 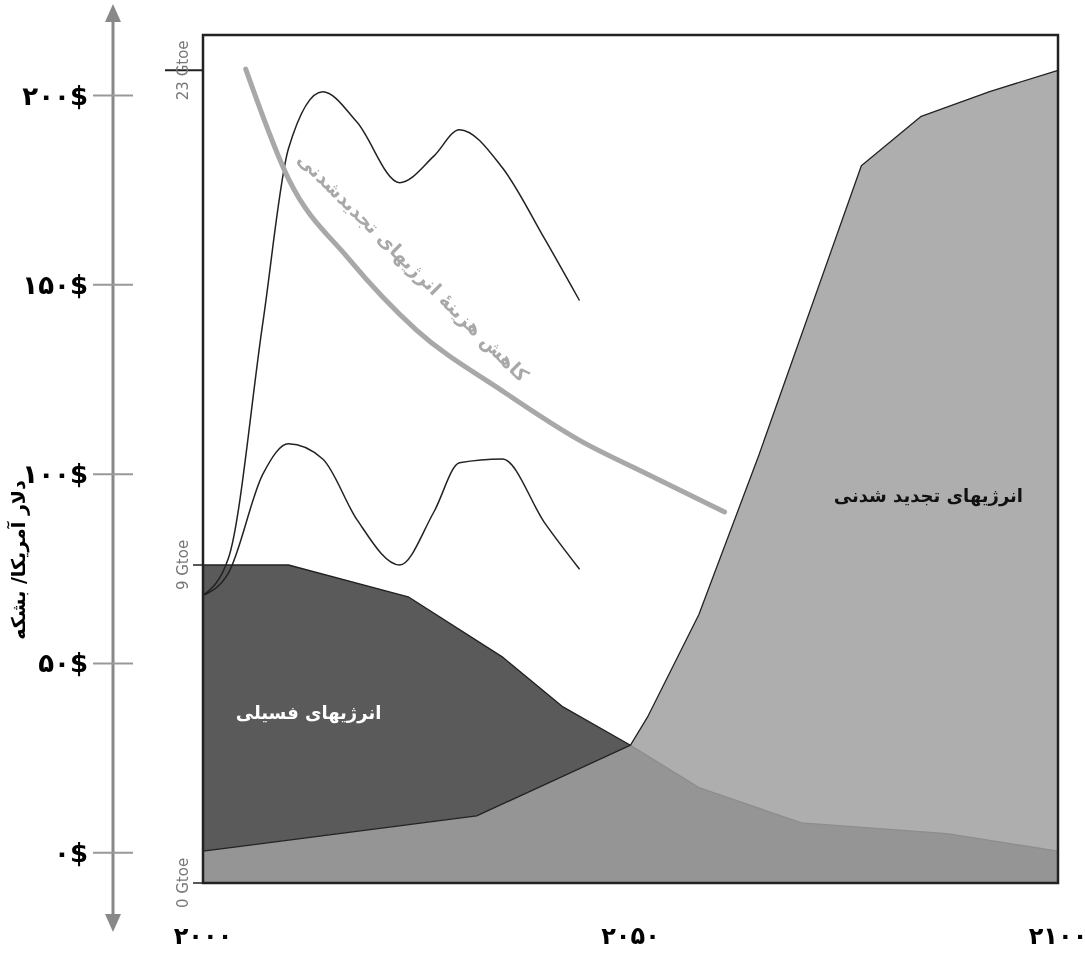 I want to click on y2-tick-label: ۵۰$, so click(x=63, y=663).